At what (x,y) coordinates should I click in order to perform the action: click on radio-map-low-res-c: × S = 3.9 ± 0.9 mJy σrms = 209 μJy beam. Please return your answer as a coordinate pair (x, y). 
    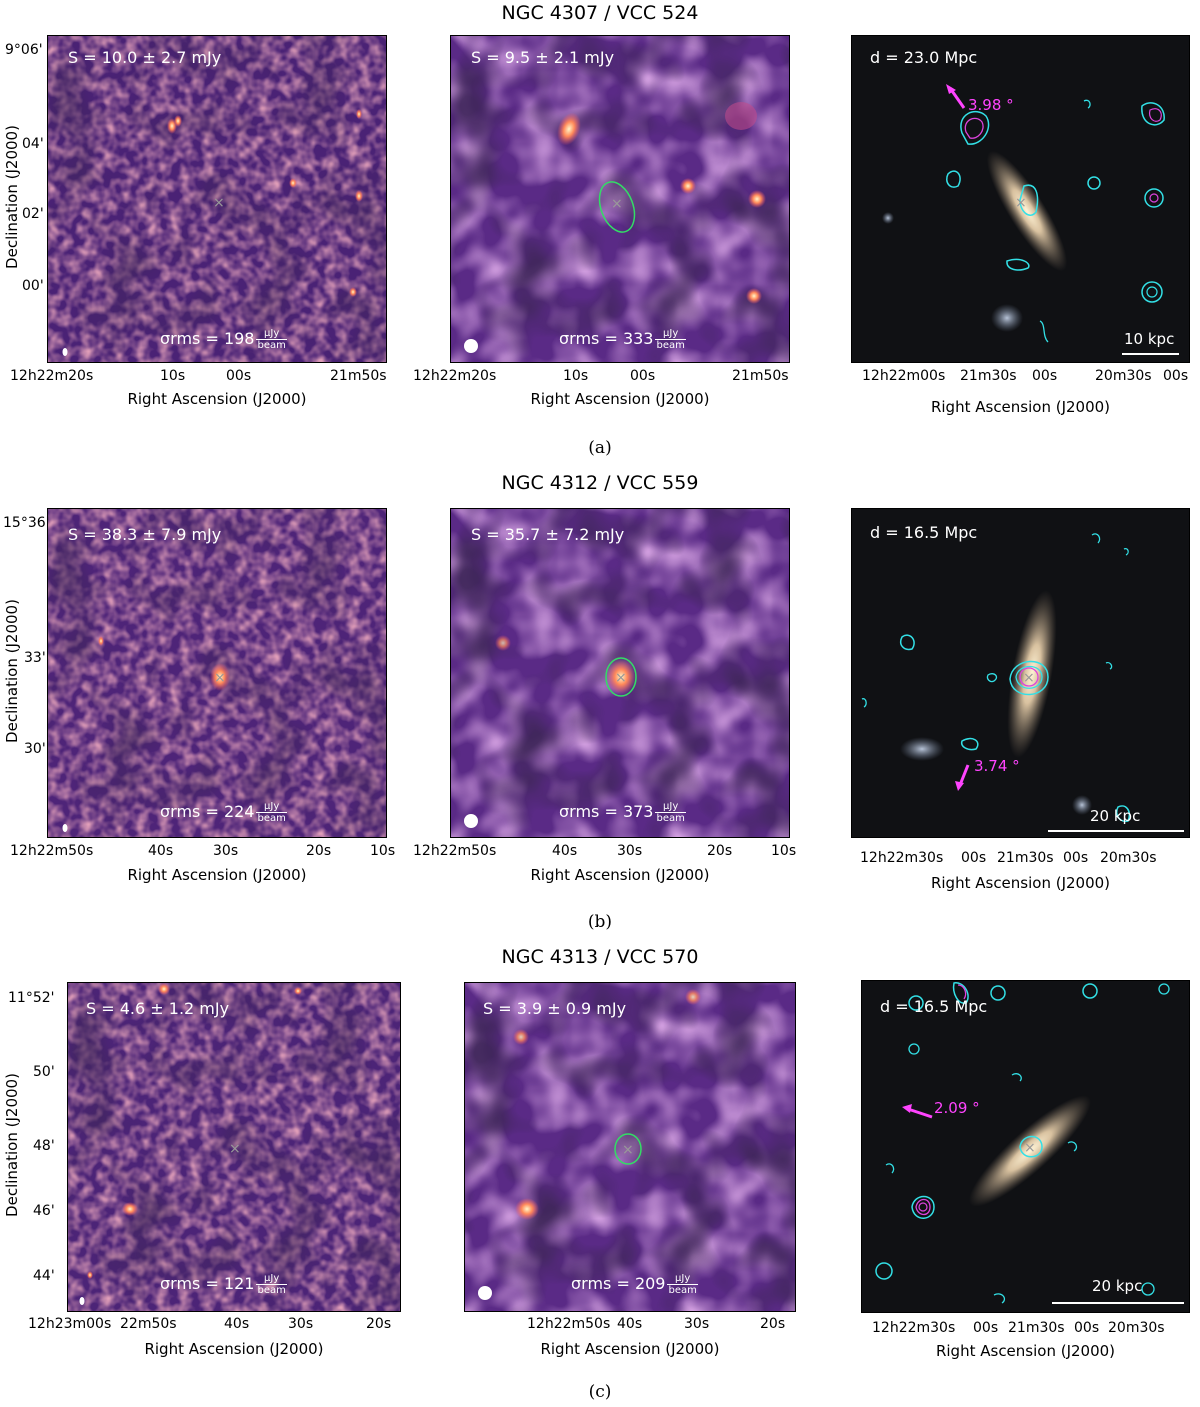
    Looking at the image, I should click on (630, 1147).